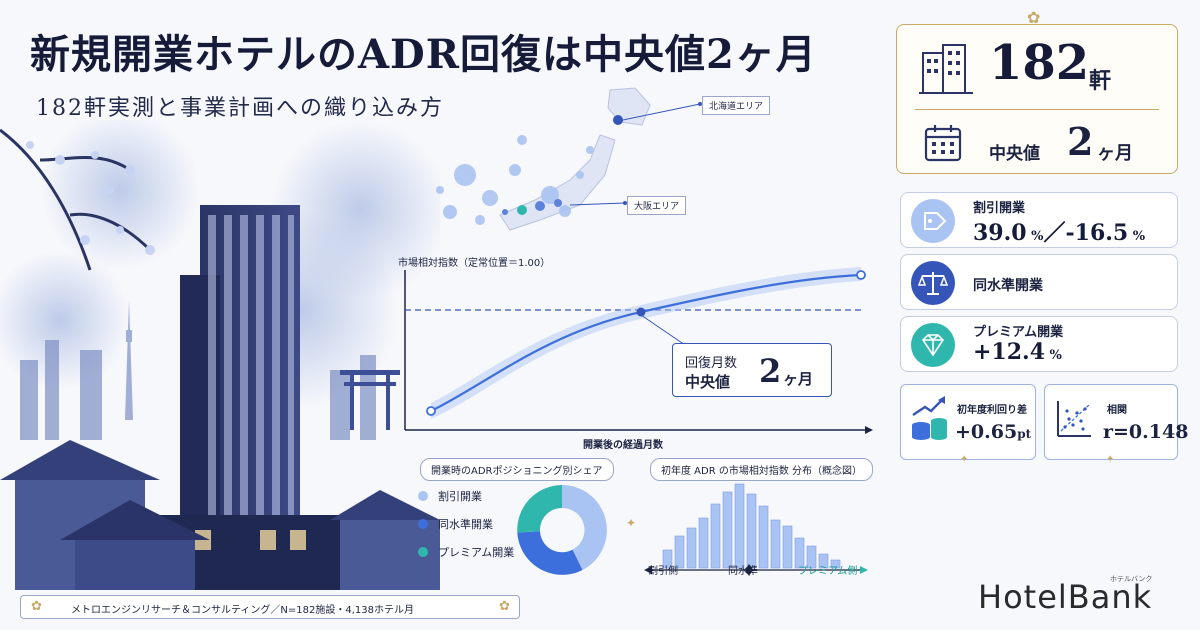  What do you see at coordinates (569, 159) in the screenshot?
I see `japan-map` at bounding box center [569, 159].